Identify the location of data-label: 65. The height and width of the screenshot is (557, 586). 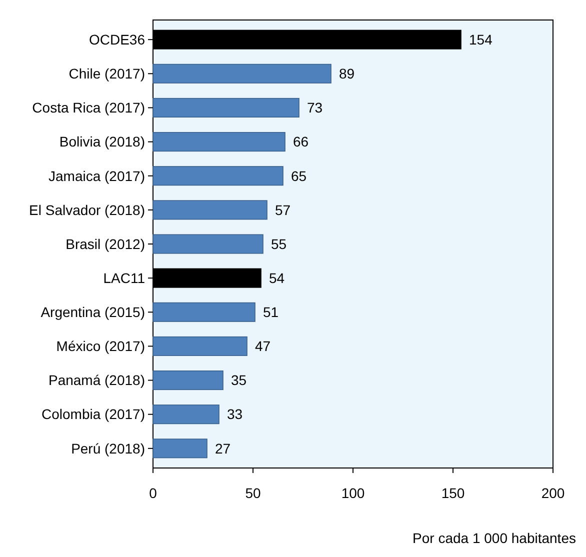
(299, 176).